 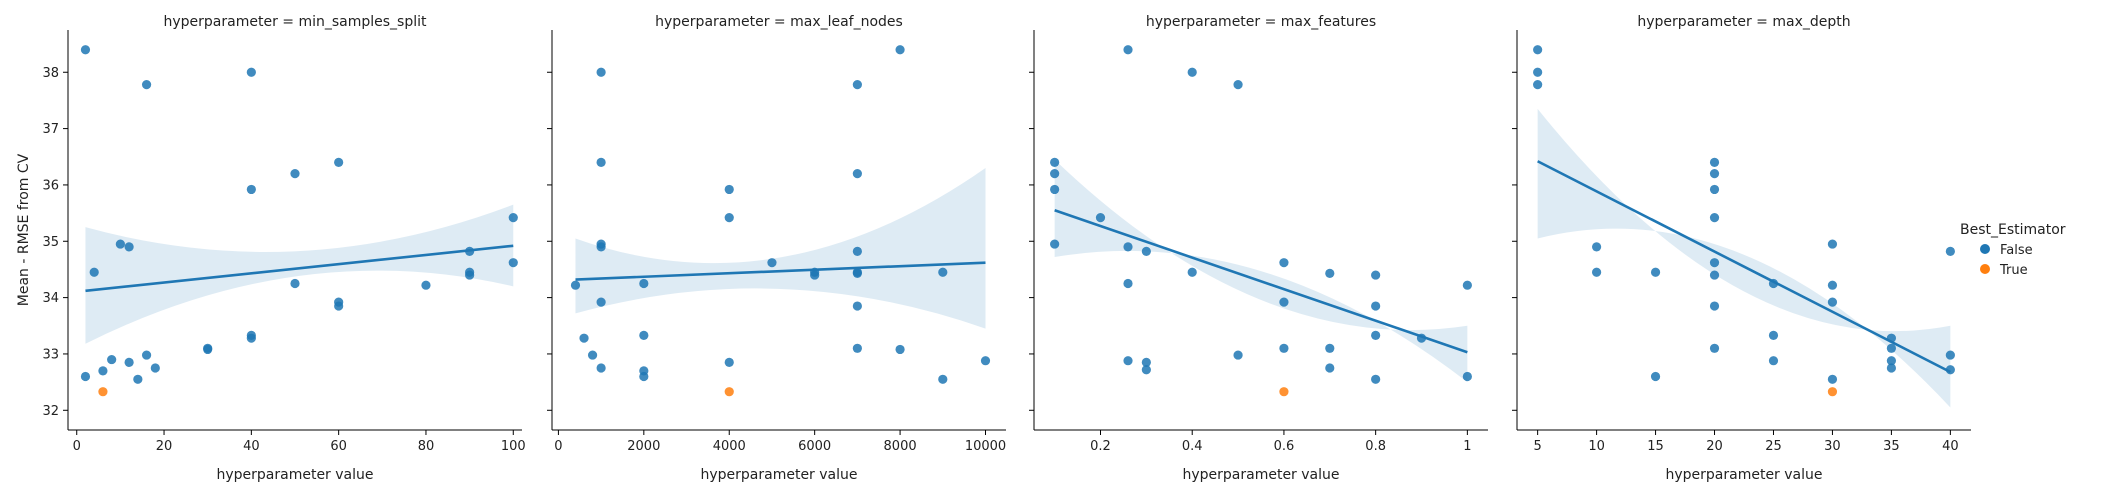 I want to click on x-axis-label: hyperparameter value, so click(x=294, y=475).